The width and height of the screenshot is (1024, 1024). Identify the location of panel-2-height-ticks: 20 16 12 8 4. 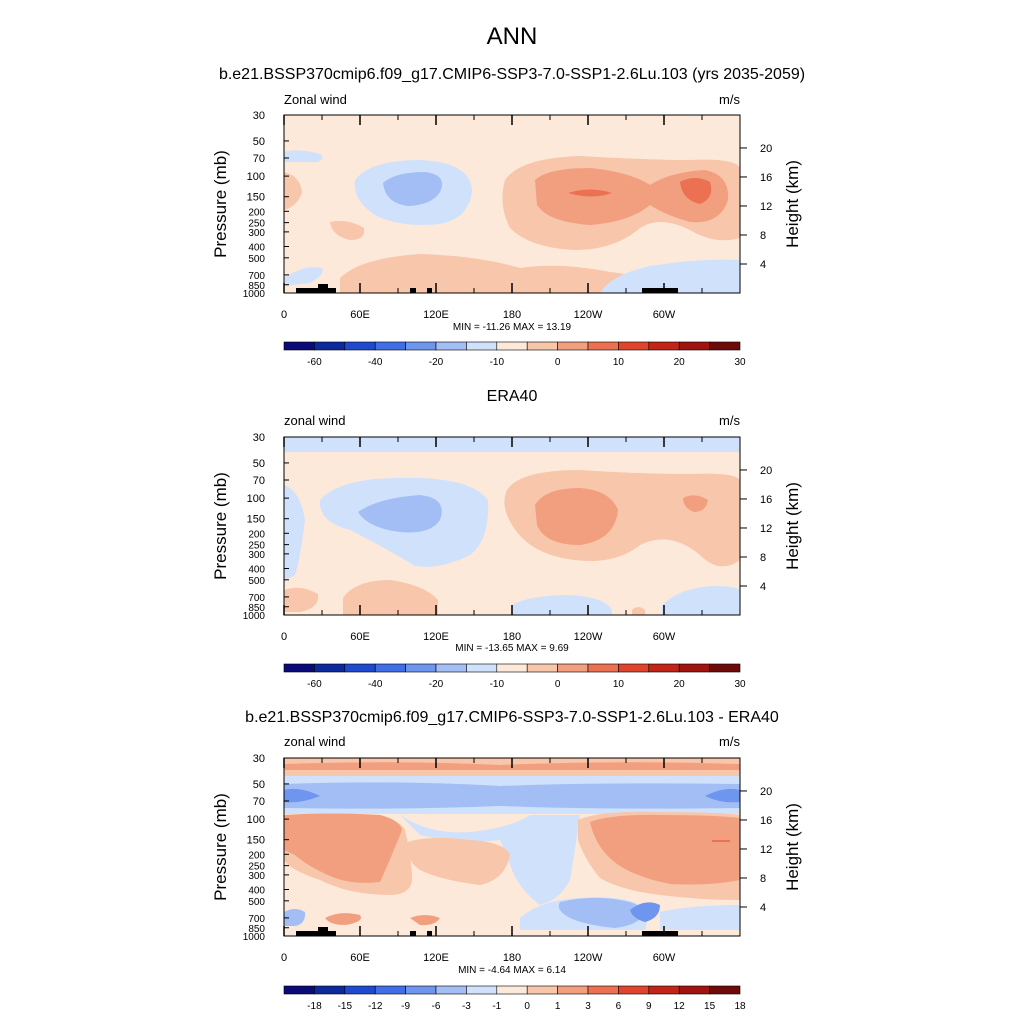
(756, 529).